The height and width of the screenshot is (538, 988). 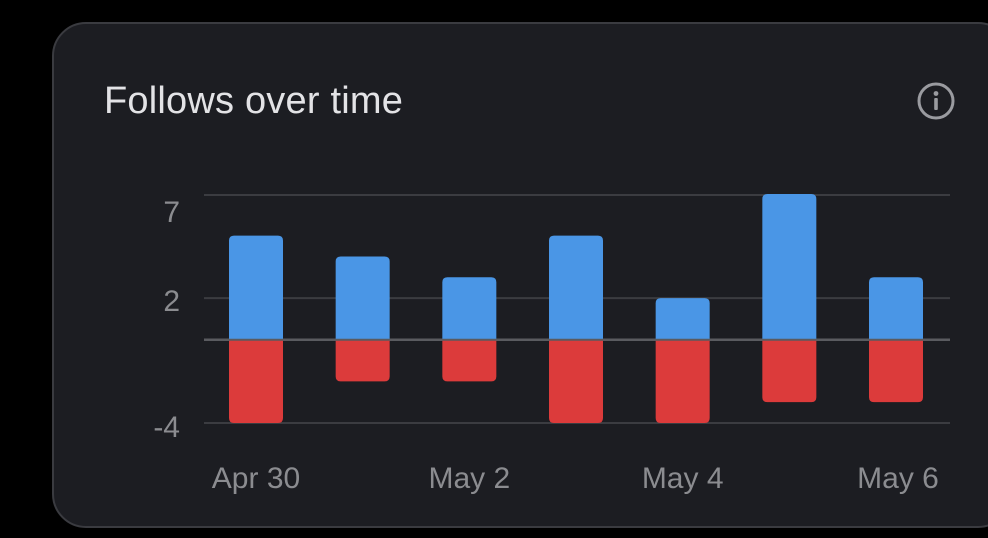 What do you see at coordinates (469, 478) in the screenshot?
I see `x-tick-label: May 2` at bounding box center [469, 478].